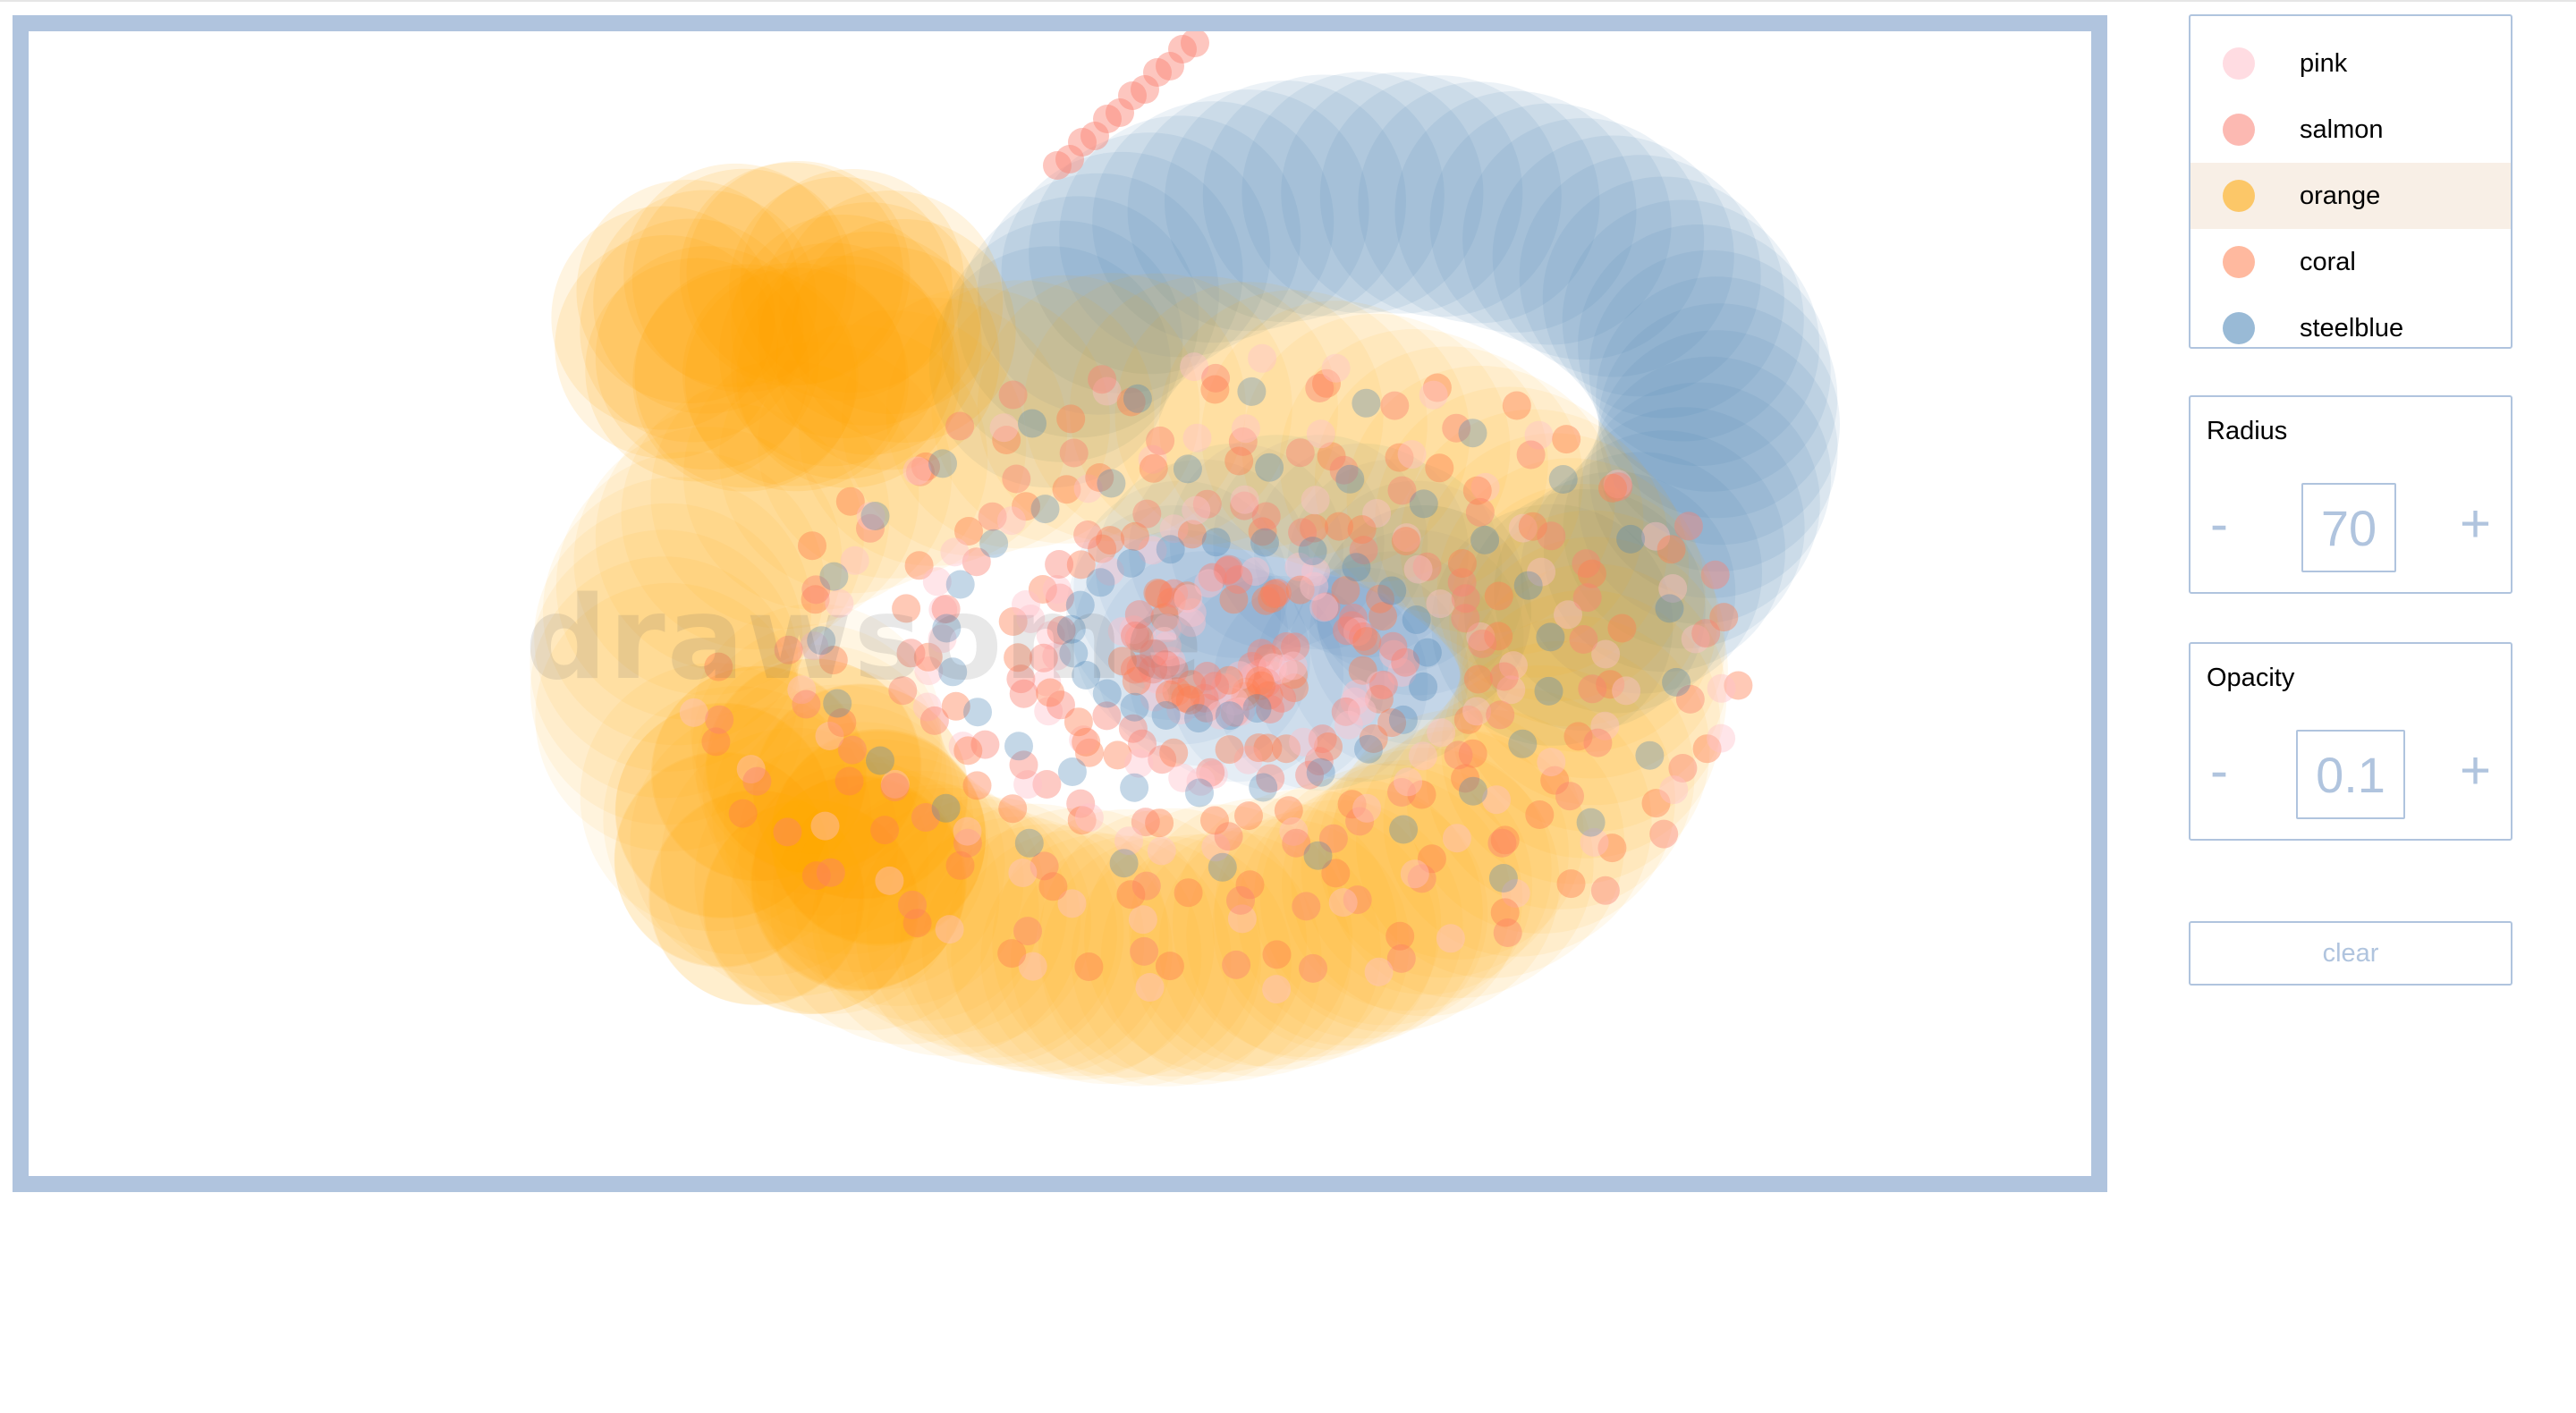 This screenshot has height=1413, width=2576. I want to click on color-option-orange: orange, so click(2350, 196).